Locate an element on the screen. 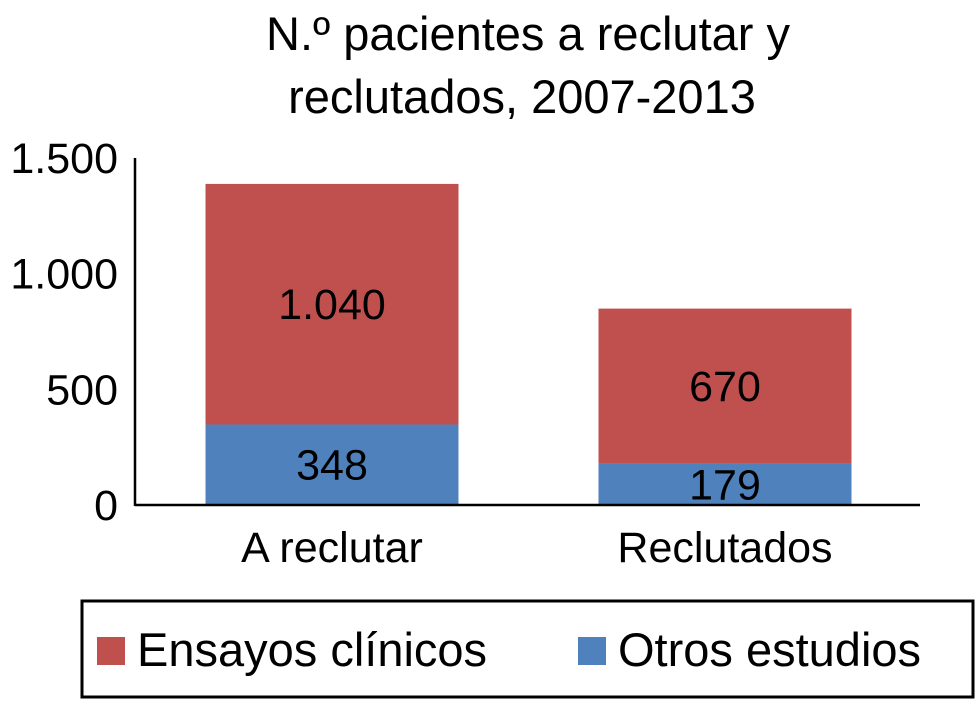 Image resolution: width=977 pixels, height=702 pixels. legend-box is located at coordinates (527, 649).